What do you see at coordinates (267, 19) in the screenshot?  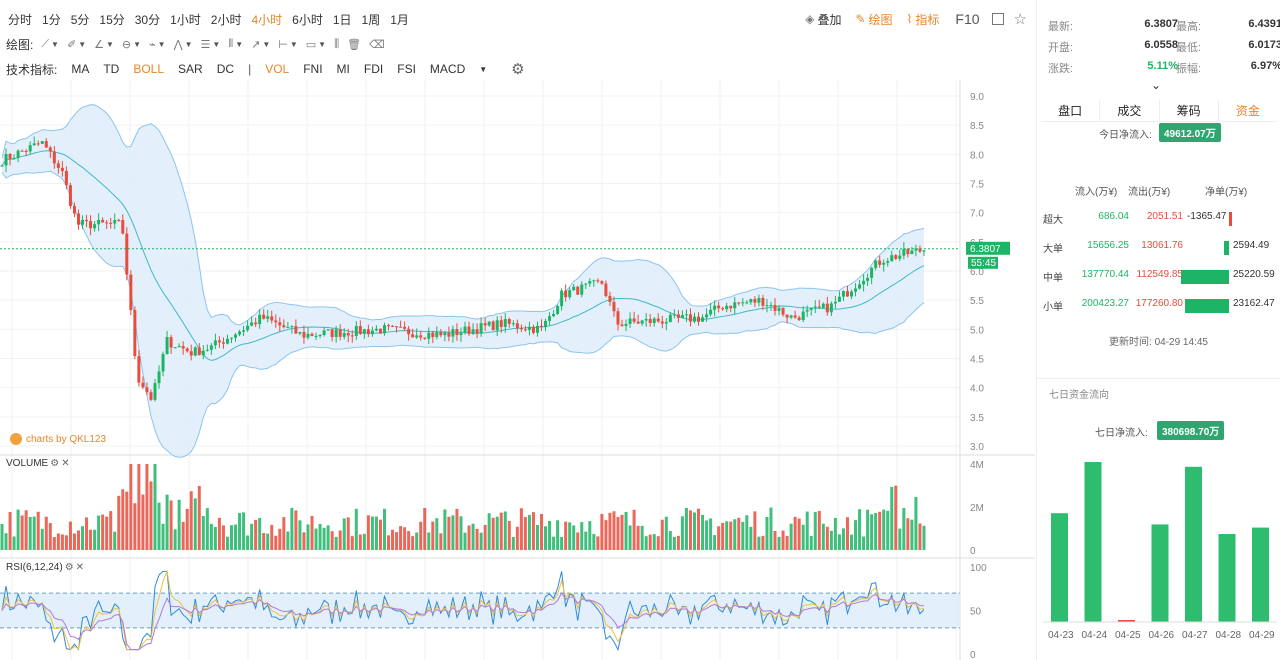 I see `period-7: 4小时` at bounding box center [267, 19].